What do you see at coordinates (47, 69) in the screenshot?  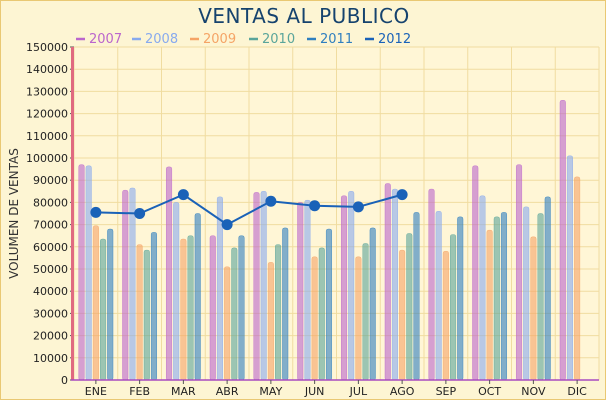 I see `y-tick-label: 140000` at bounding box center [47, 69].